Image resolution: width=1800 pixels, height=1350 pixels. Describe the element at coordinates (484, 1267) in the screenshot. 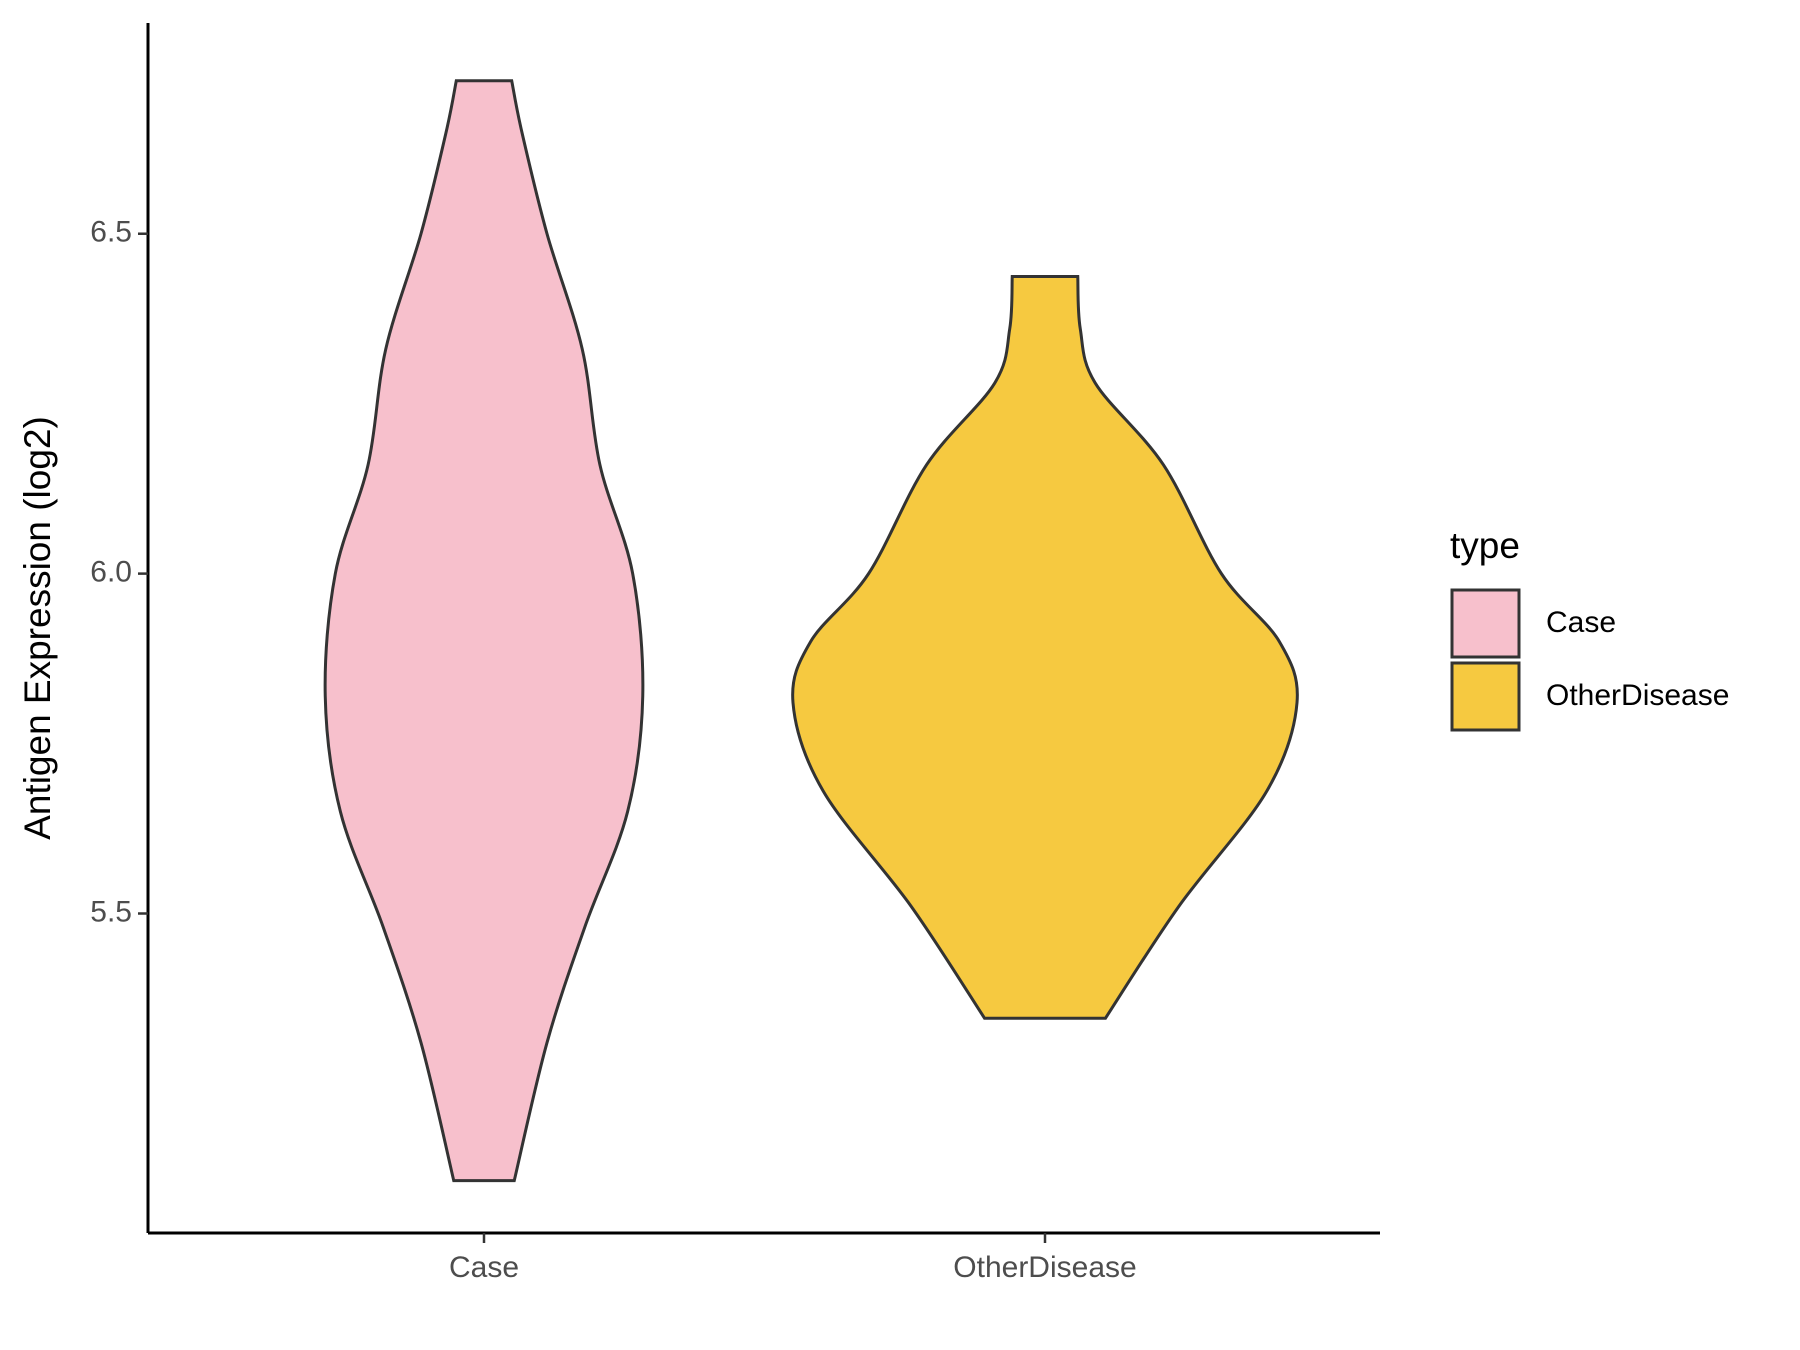

I see `x-tick-label: Case` at that location.